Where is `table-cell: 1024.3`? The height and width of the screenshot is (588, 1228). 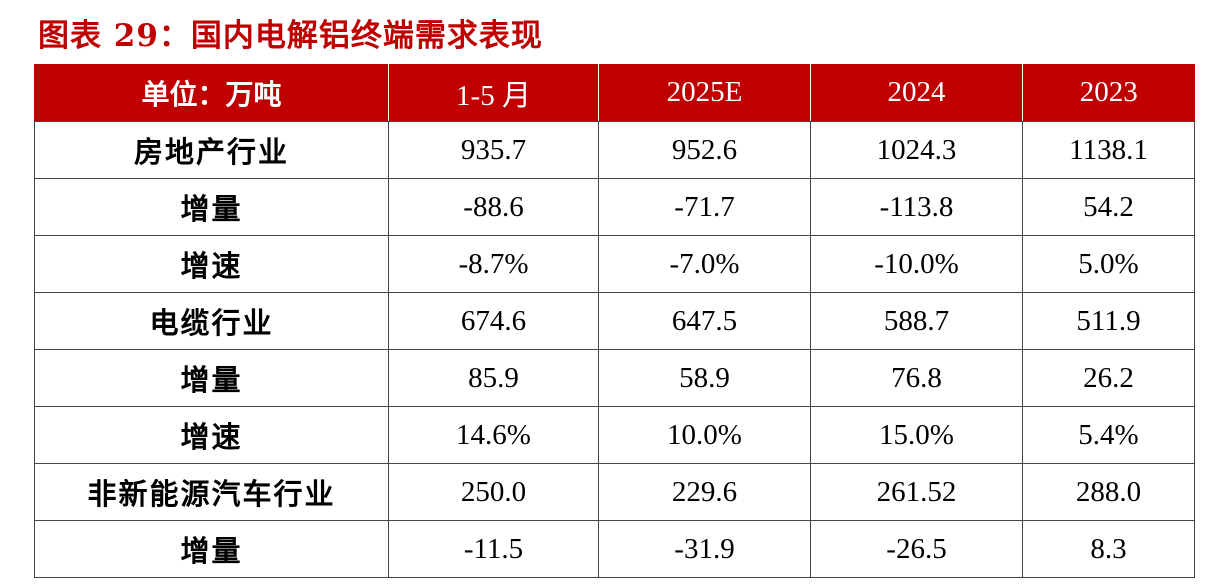
table-cell: 1024.3 is located at coordinates (916, 150).